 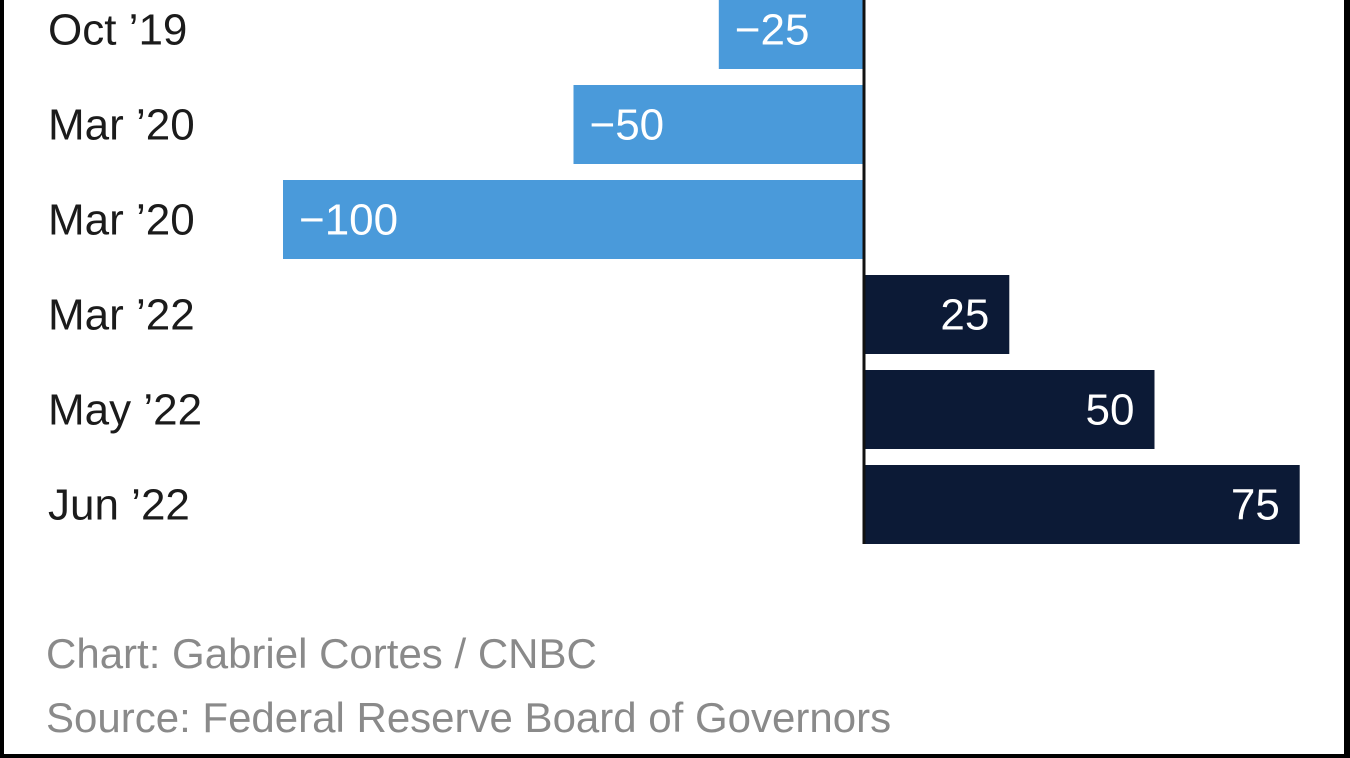 I want to click on category-label-0: Oct ’19, so click(x=117, y=30).